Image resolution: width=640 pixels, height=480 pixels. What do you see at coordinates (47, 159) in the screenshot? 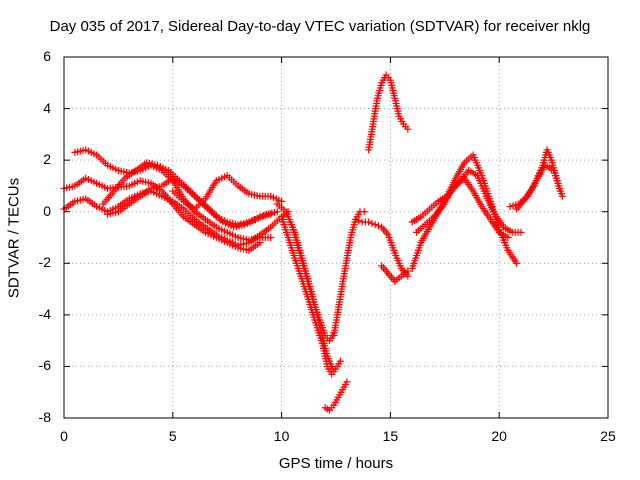
I see `y-tick-label: 2` at bounding box center [47, 159].